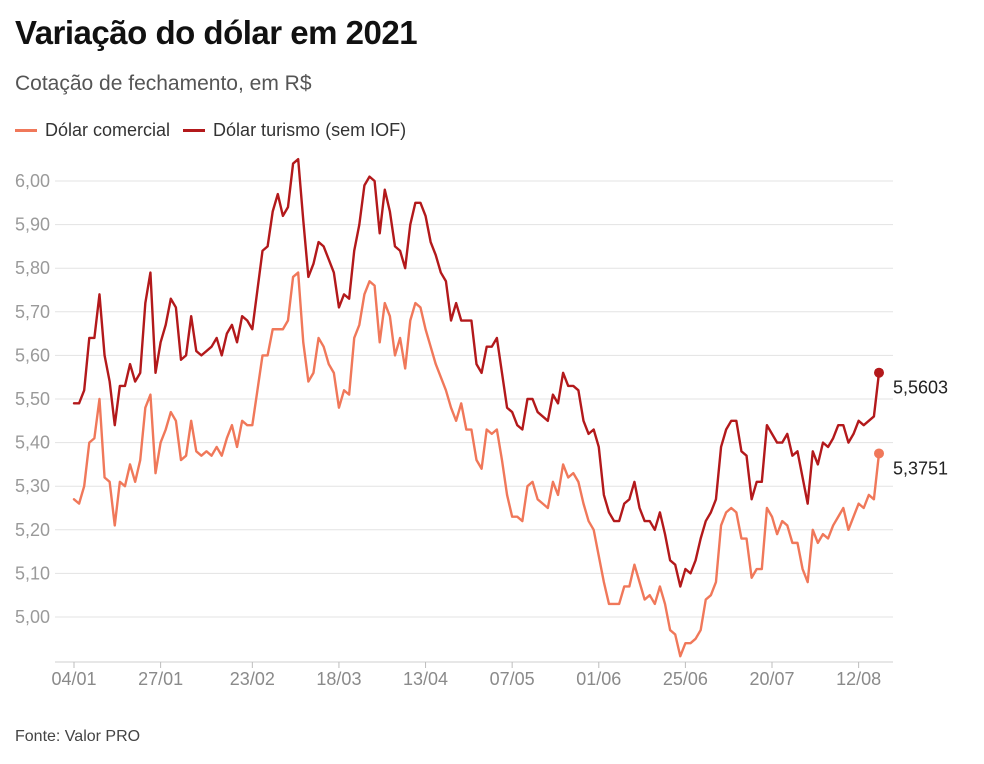 Image resolution: width=984 pixels, height=764 pixels. Describe the element at coordinates (32, 225) in the screenshot. I see `y-tick-label: 5,90` at that location.